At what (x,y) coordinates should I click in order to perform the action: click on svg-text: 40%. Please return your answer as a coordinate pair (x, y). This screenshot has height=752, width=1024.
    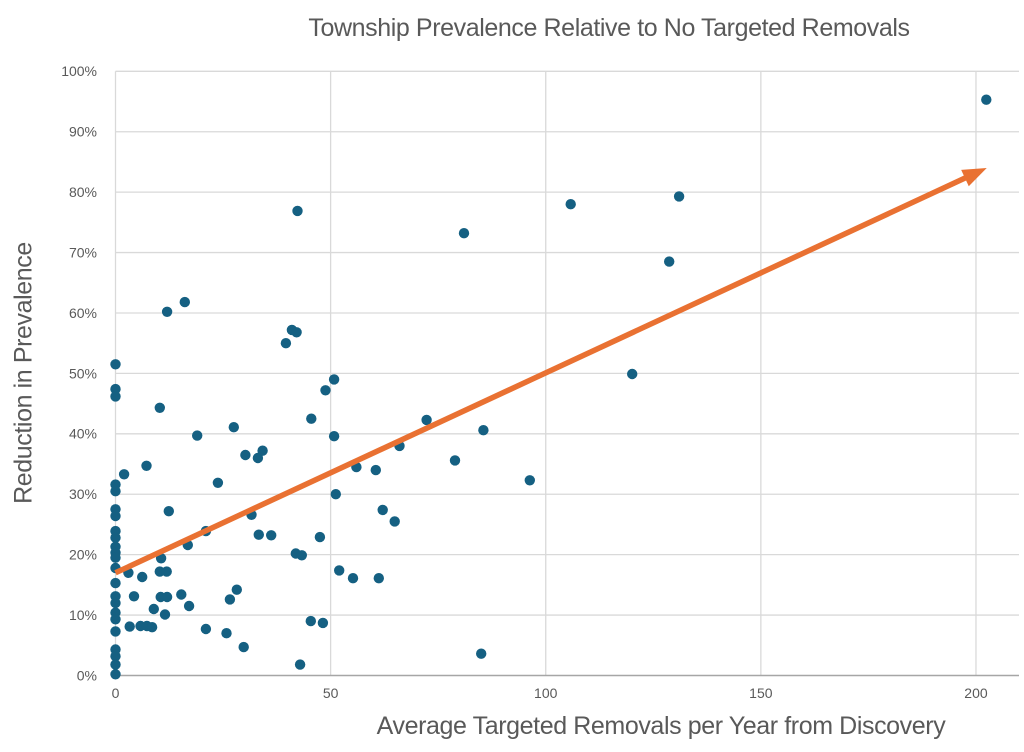
    Looking at the image, I should click on (83, 434).